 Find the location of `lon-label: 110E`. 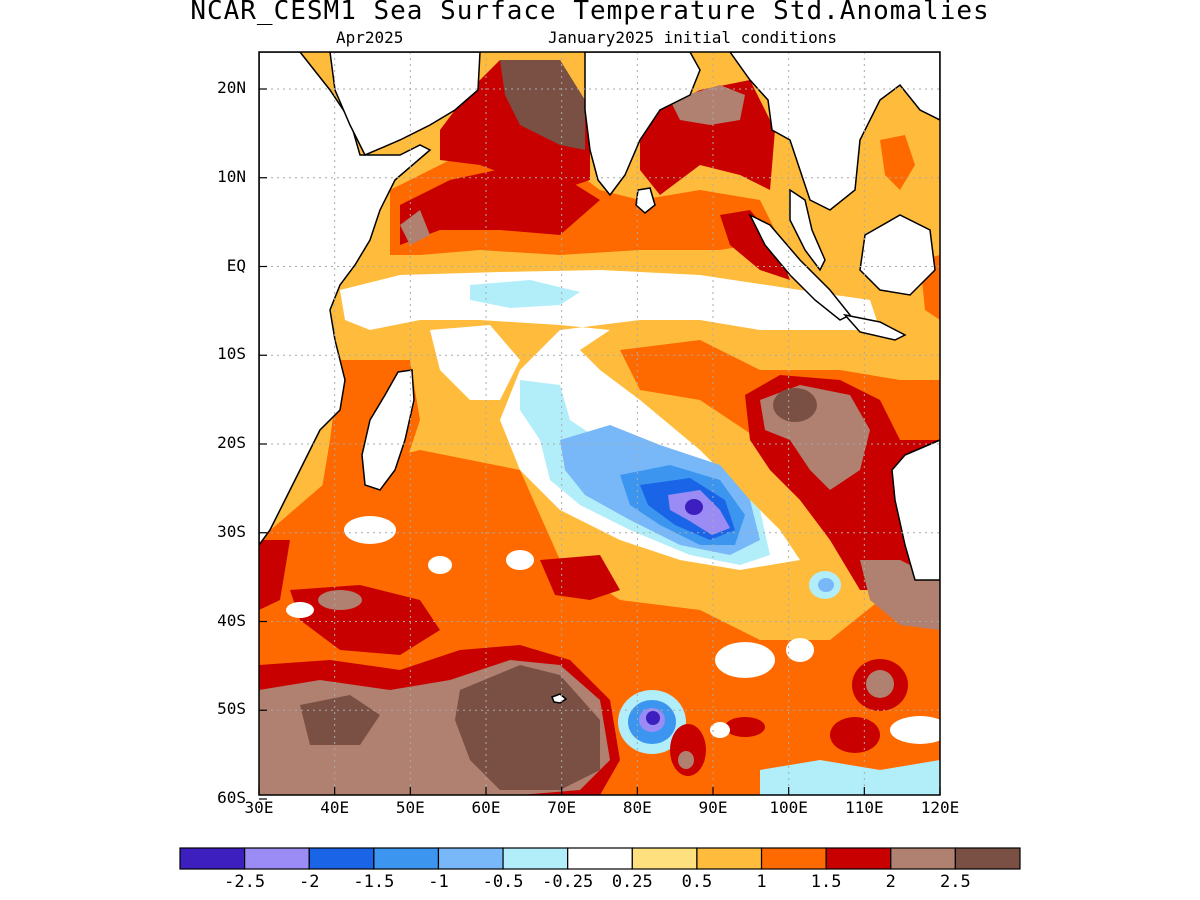

lon-label: 110E is located at coordinates (864, 807).